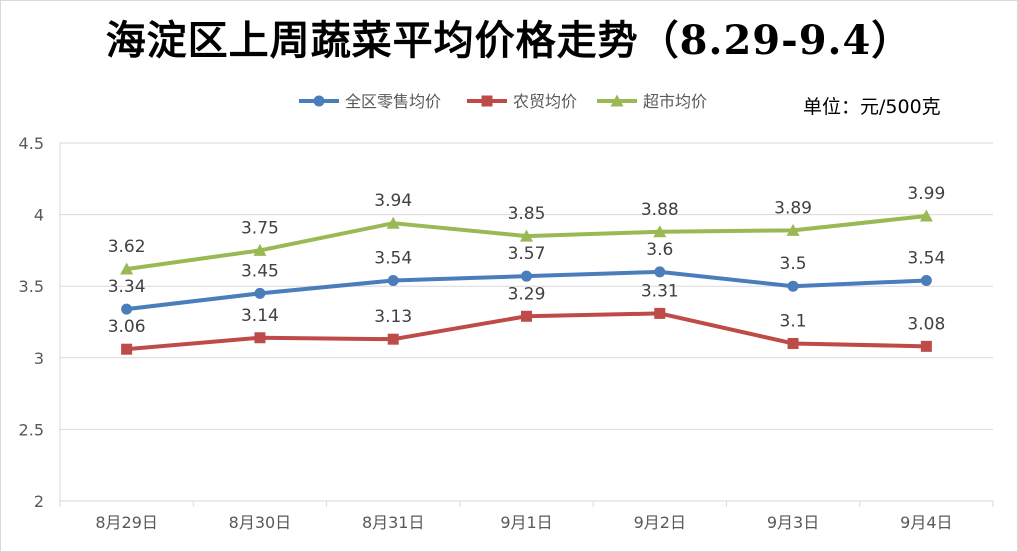 The width and height of the screenshot is (1018, 552). Describe the element at coordinates (926, 324) in the screenshot. I see `data-label: 3.08` at that location.